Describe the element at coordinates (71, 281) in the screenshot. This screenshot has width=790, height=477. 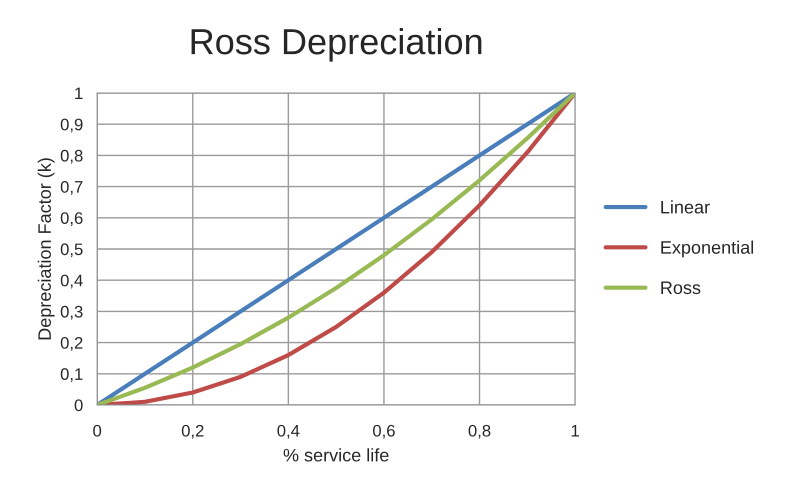
I see `y-tick-label: 0,4` at that location.